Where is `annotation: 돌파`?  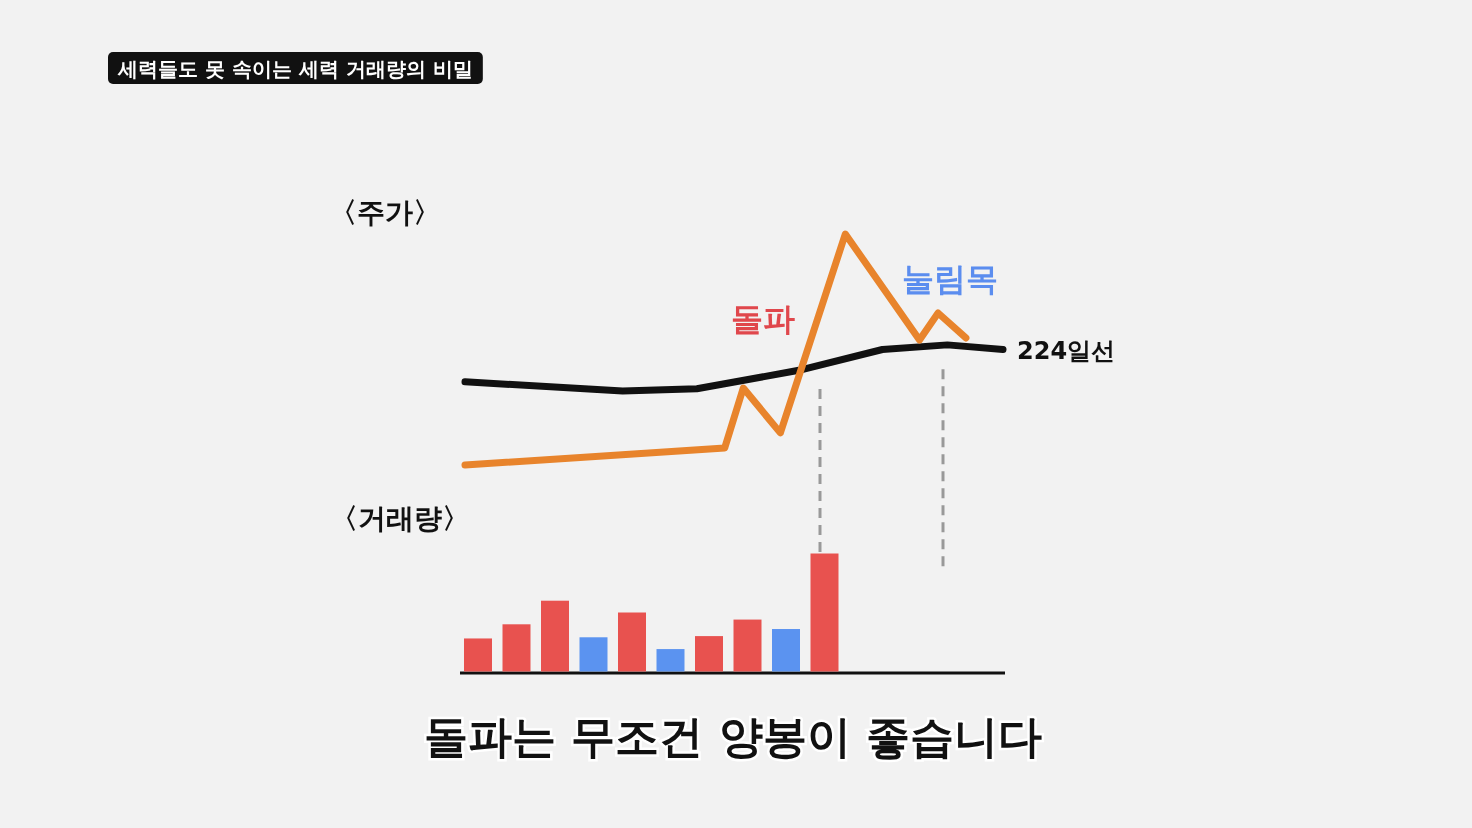
annotation: 돌파 is located at coordinates (763, 319).